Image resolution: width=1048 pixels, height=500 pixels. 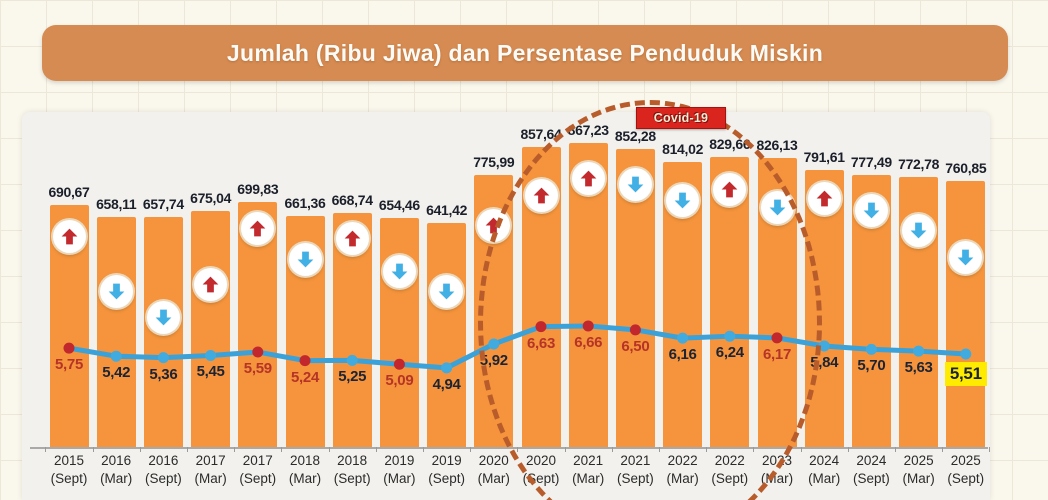 What do you see at coordinates (777, 460) in the screenshot?
I see `x-axis-year-label: 2023` at bounding box center [777, 460].